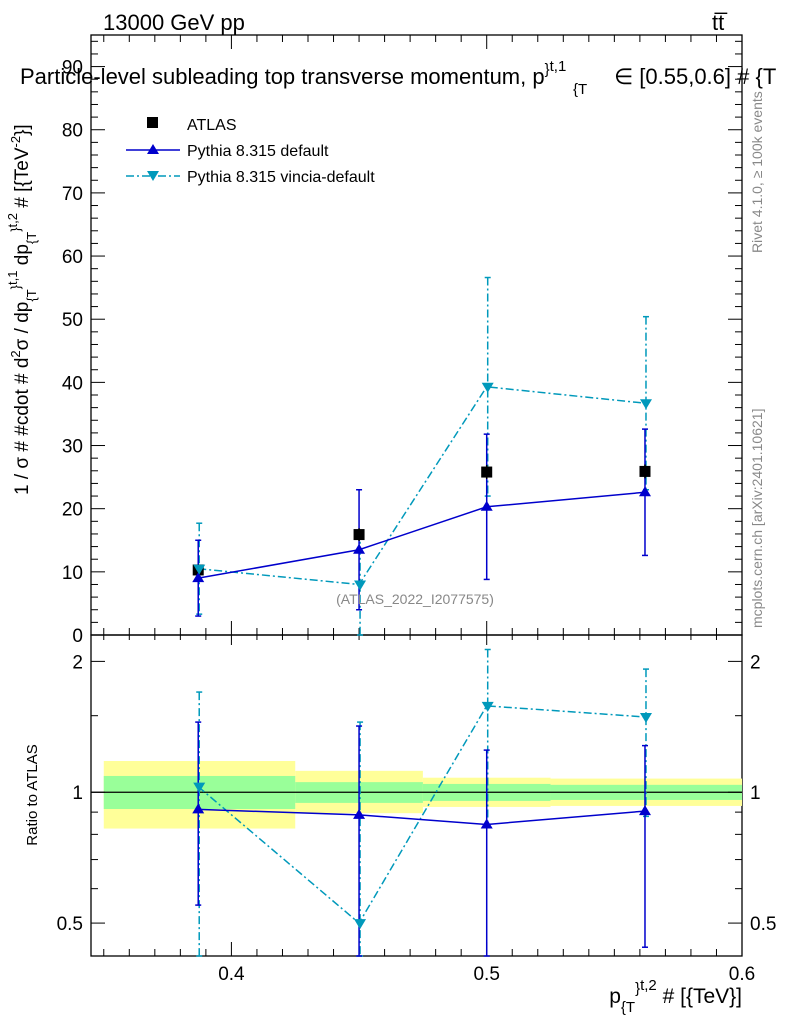 The width and height of the screenshot is (786, 1024). I want to click on x-axis-label: p{T}t,2 # [{TeV}], so click(675, 996).